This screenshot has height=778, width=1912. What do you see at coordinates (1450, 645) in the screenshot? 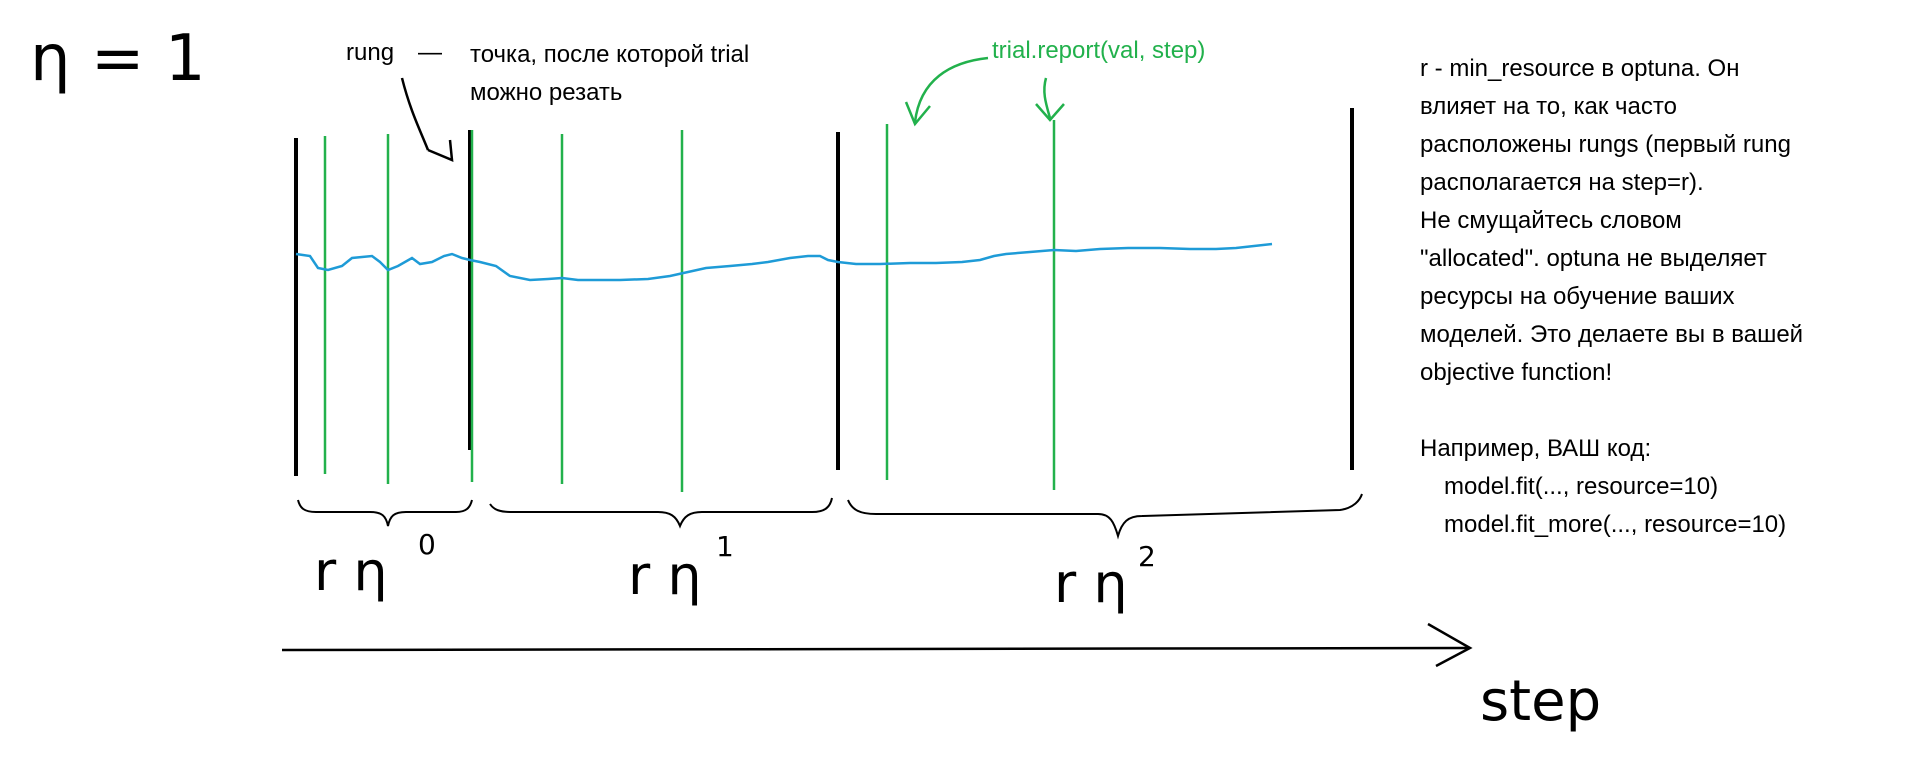
I see `step-axis-arrowhead` at bounding box center [1450, 645].